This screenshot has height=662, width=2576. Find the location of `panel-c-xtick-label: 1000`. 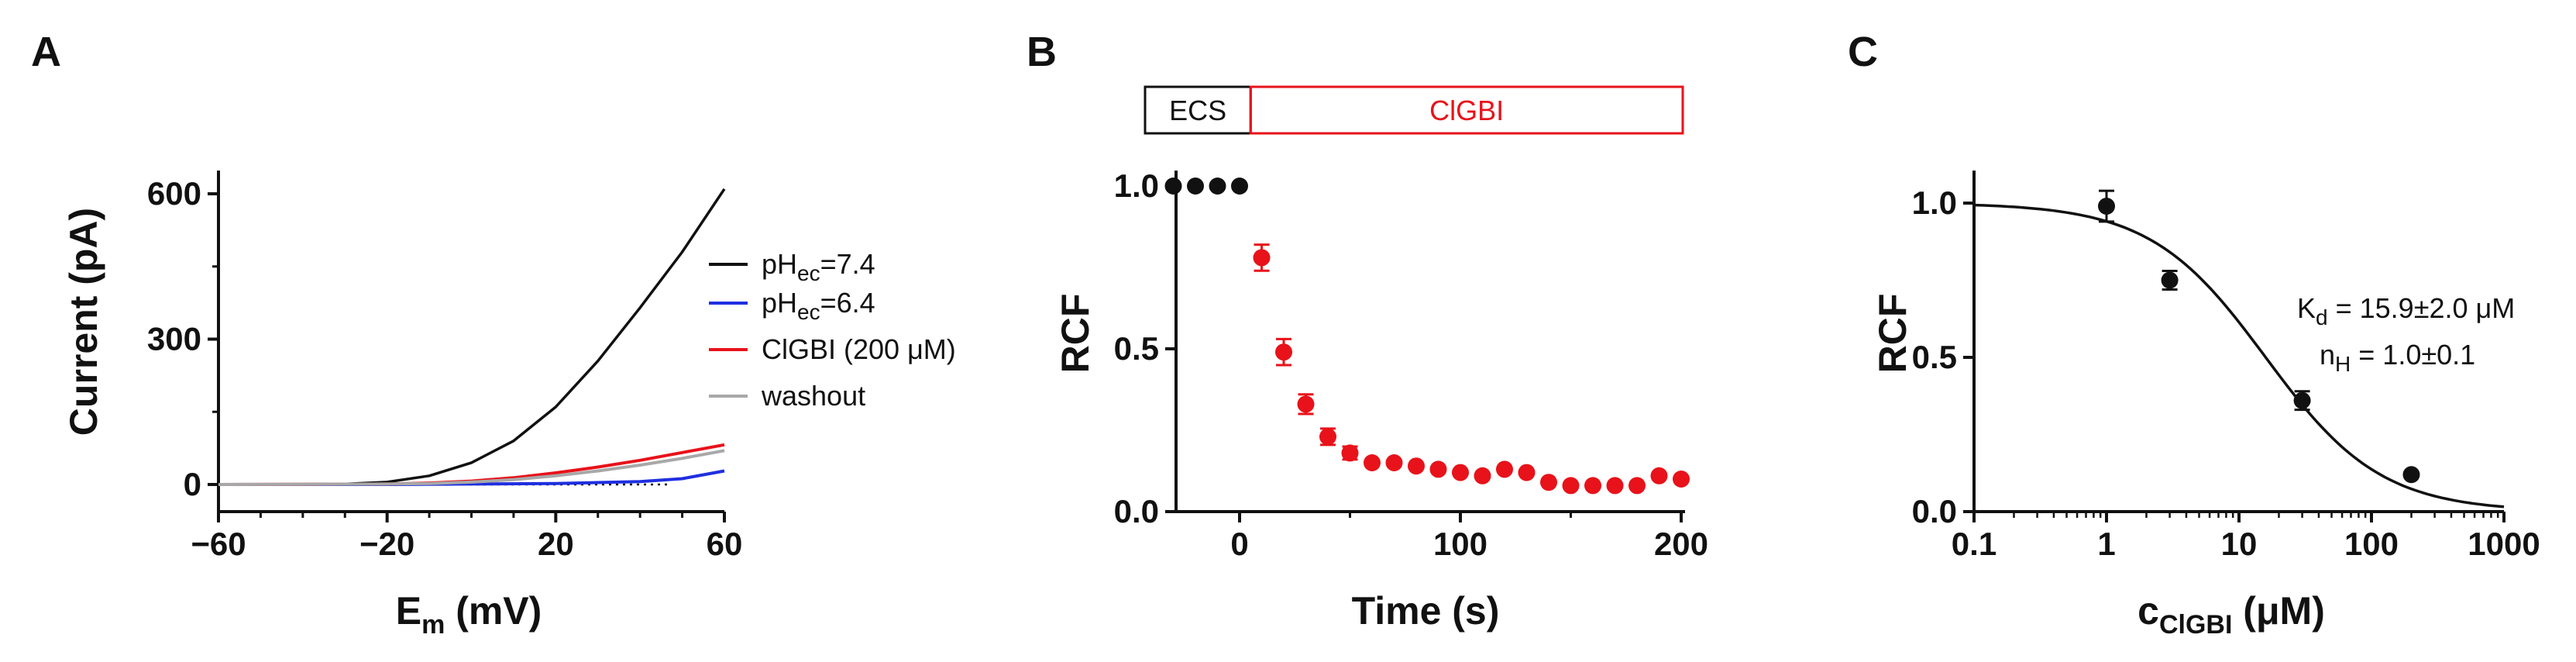

panel-c-xtick-label: 1000 is located at coordinates (2504, 544).